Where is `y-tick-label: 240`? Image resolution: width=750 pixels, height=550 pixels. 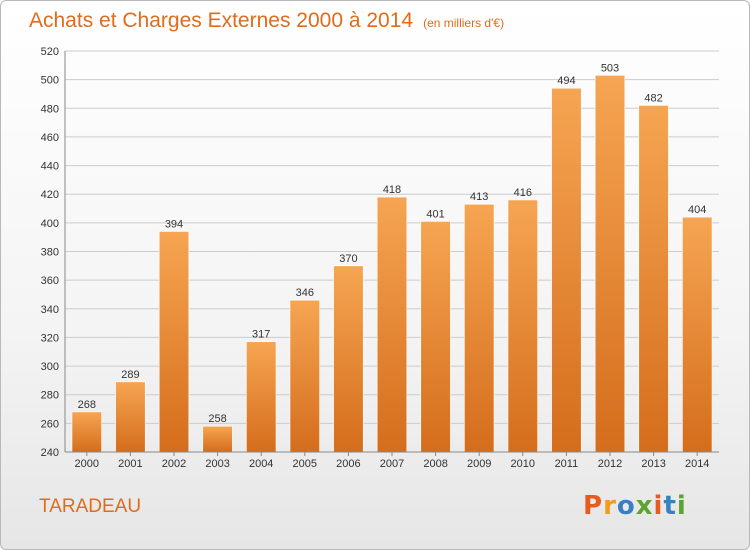
y-tick-label: 240 is located at coordinates (50, 453).